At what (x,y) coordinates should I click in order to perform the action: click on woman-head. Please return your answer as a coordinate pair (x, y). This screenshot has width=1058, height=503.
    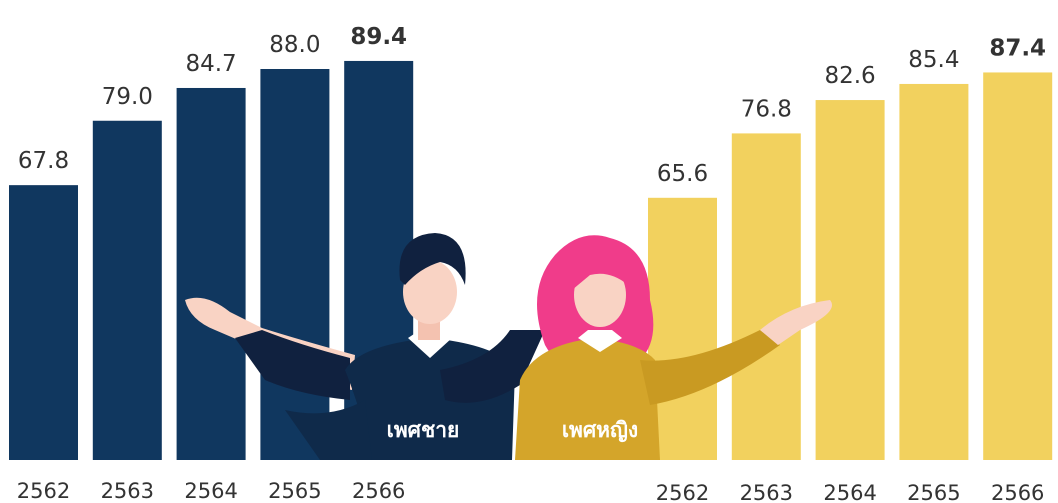
    Looking at the image, I should click on (600, 295).